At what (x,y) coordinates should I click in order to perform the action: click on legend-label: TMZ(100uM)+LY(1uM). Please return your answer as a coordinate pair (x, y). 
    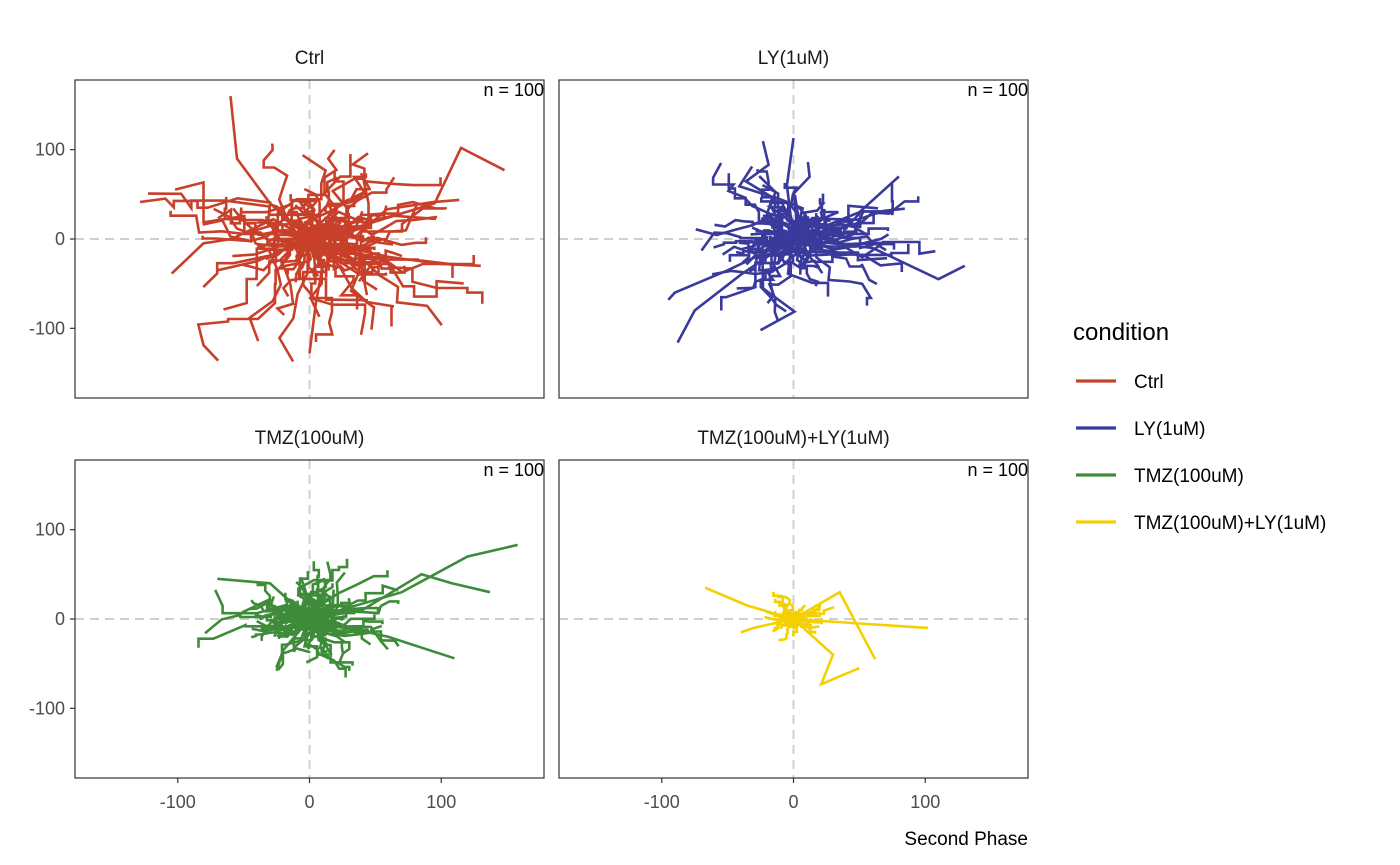
    Looking at the image, I should click on (1230, 523).